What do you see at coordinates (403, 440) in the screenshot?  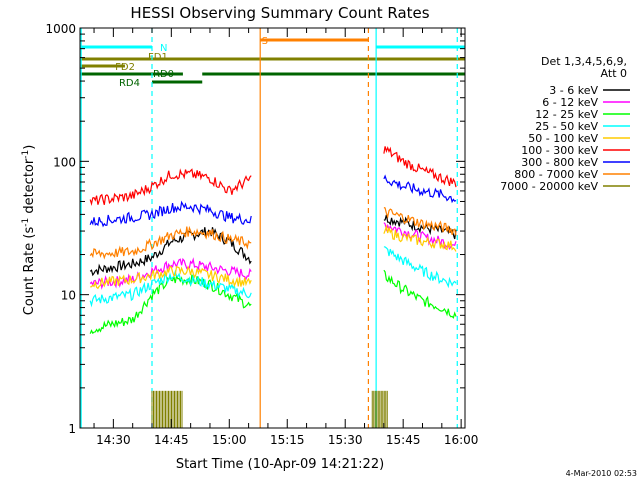 I see `x-tick-label: 15:45` at bounding box center [403, 440].